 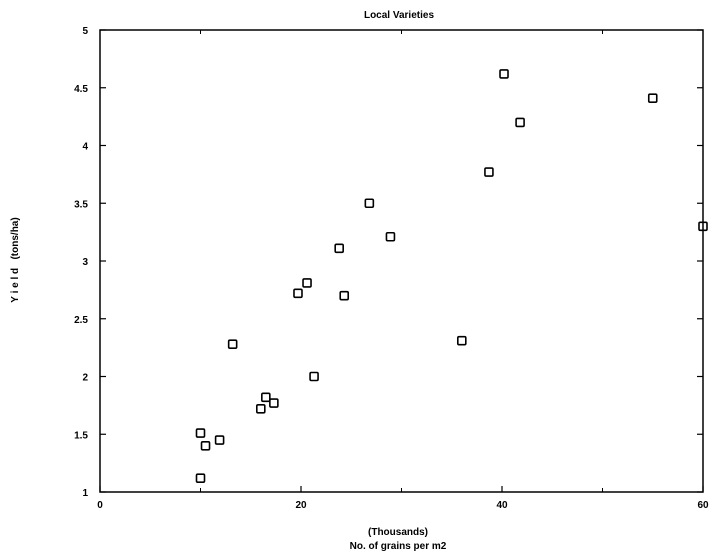 What do you see at coordinates (81, 320) in the screenshot?
I see `y-tick-label: 2.5` at bounding box center [81, 320].